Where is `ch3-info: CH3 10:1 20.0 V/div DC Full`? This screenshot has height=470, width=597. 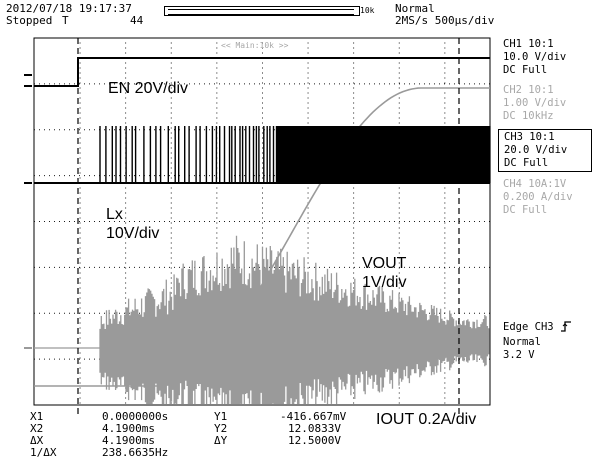
ch3-info: CH3 10:1 20.0 V/div DC Full is located at coordinates (545, 150).